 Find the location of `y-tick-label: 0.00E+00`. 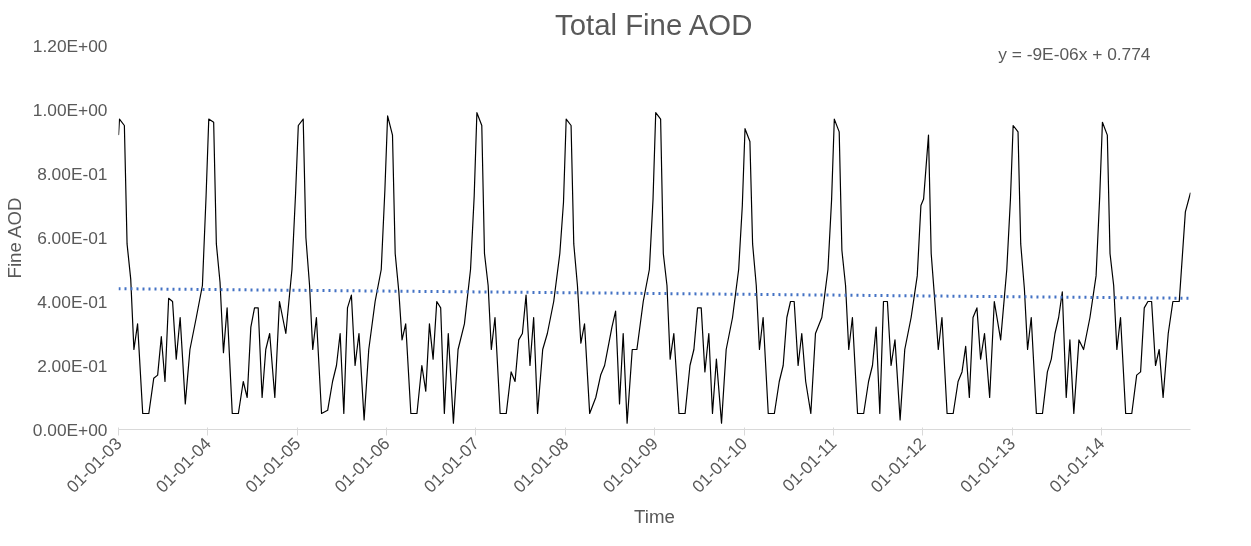

y-tick-label: 0.00E+00 is located at coordinates (70, 429).